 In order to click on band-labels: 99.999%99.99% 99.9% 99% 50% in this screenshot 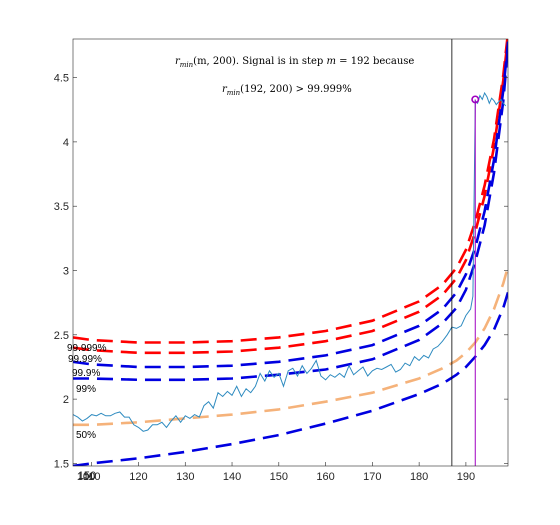, I will do `click(87, 392)`.